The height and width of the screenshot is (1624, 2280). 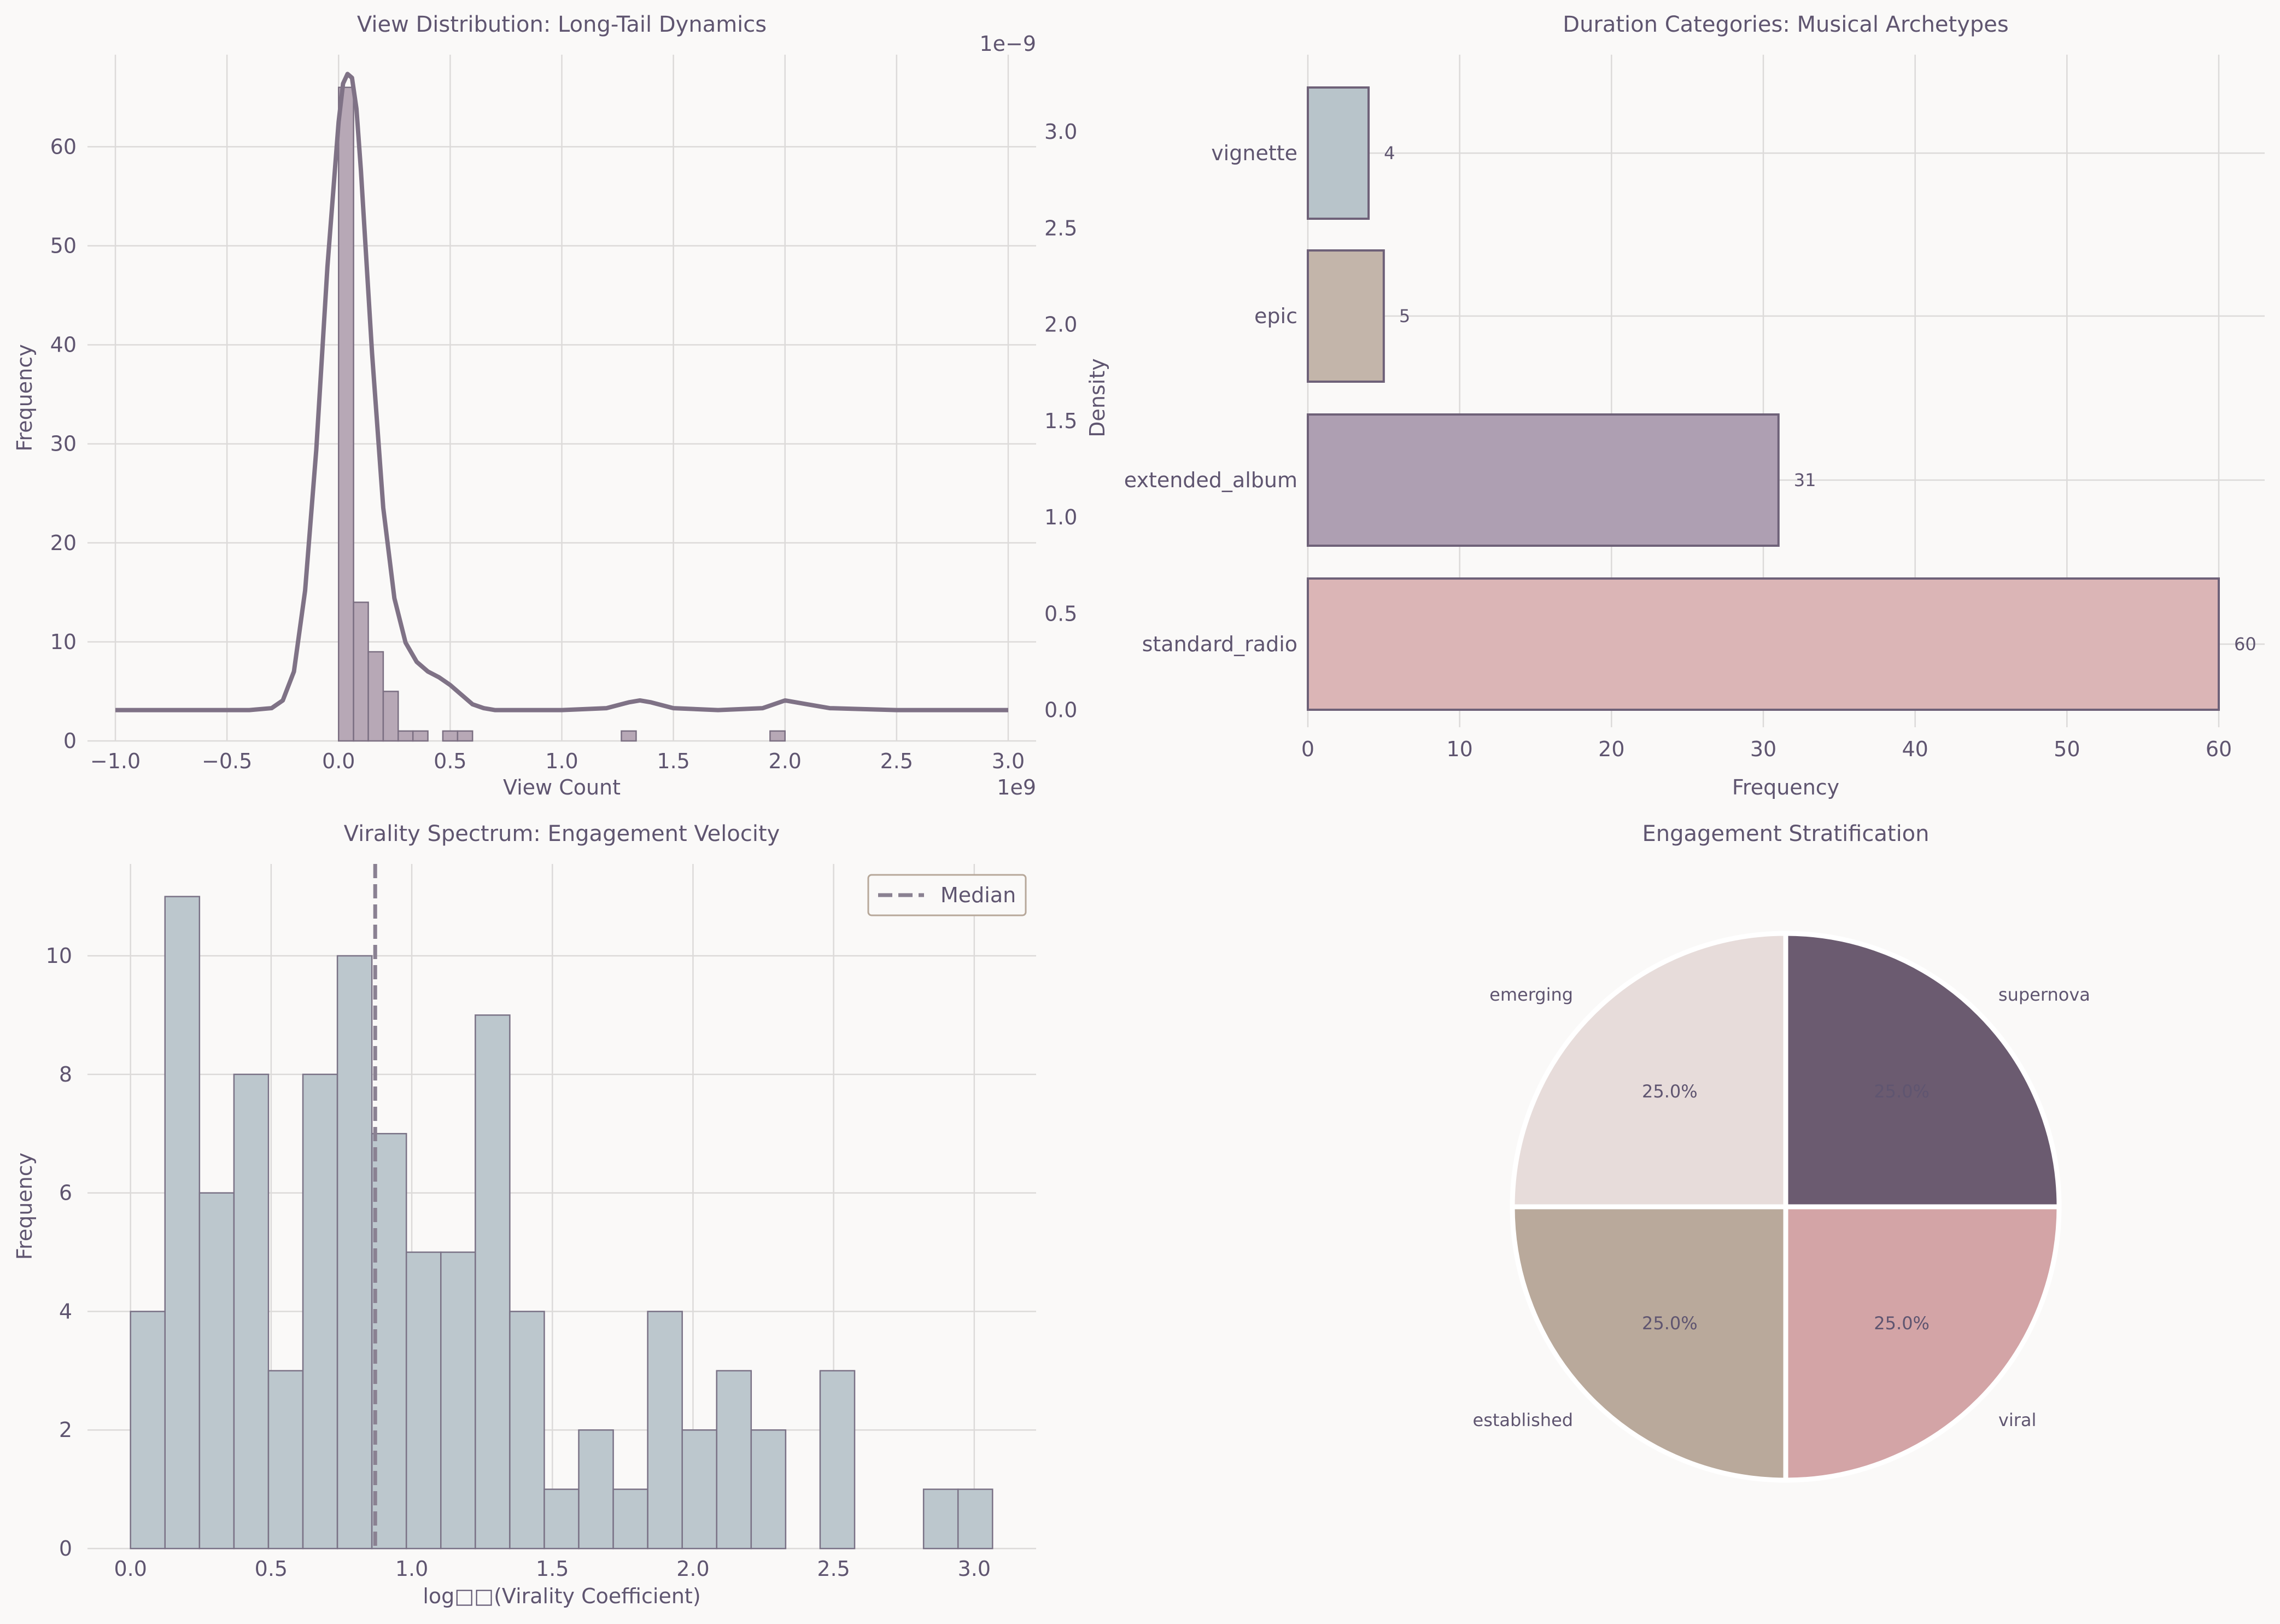 I want to click on chart-title: Virality Spectrum: Engagement Velocity, so click(x=562, y=833).